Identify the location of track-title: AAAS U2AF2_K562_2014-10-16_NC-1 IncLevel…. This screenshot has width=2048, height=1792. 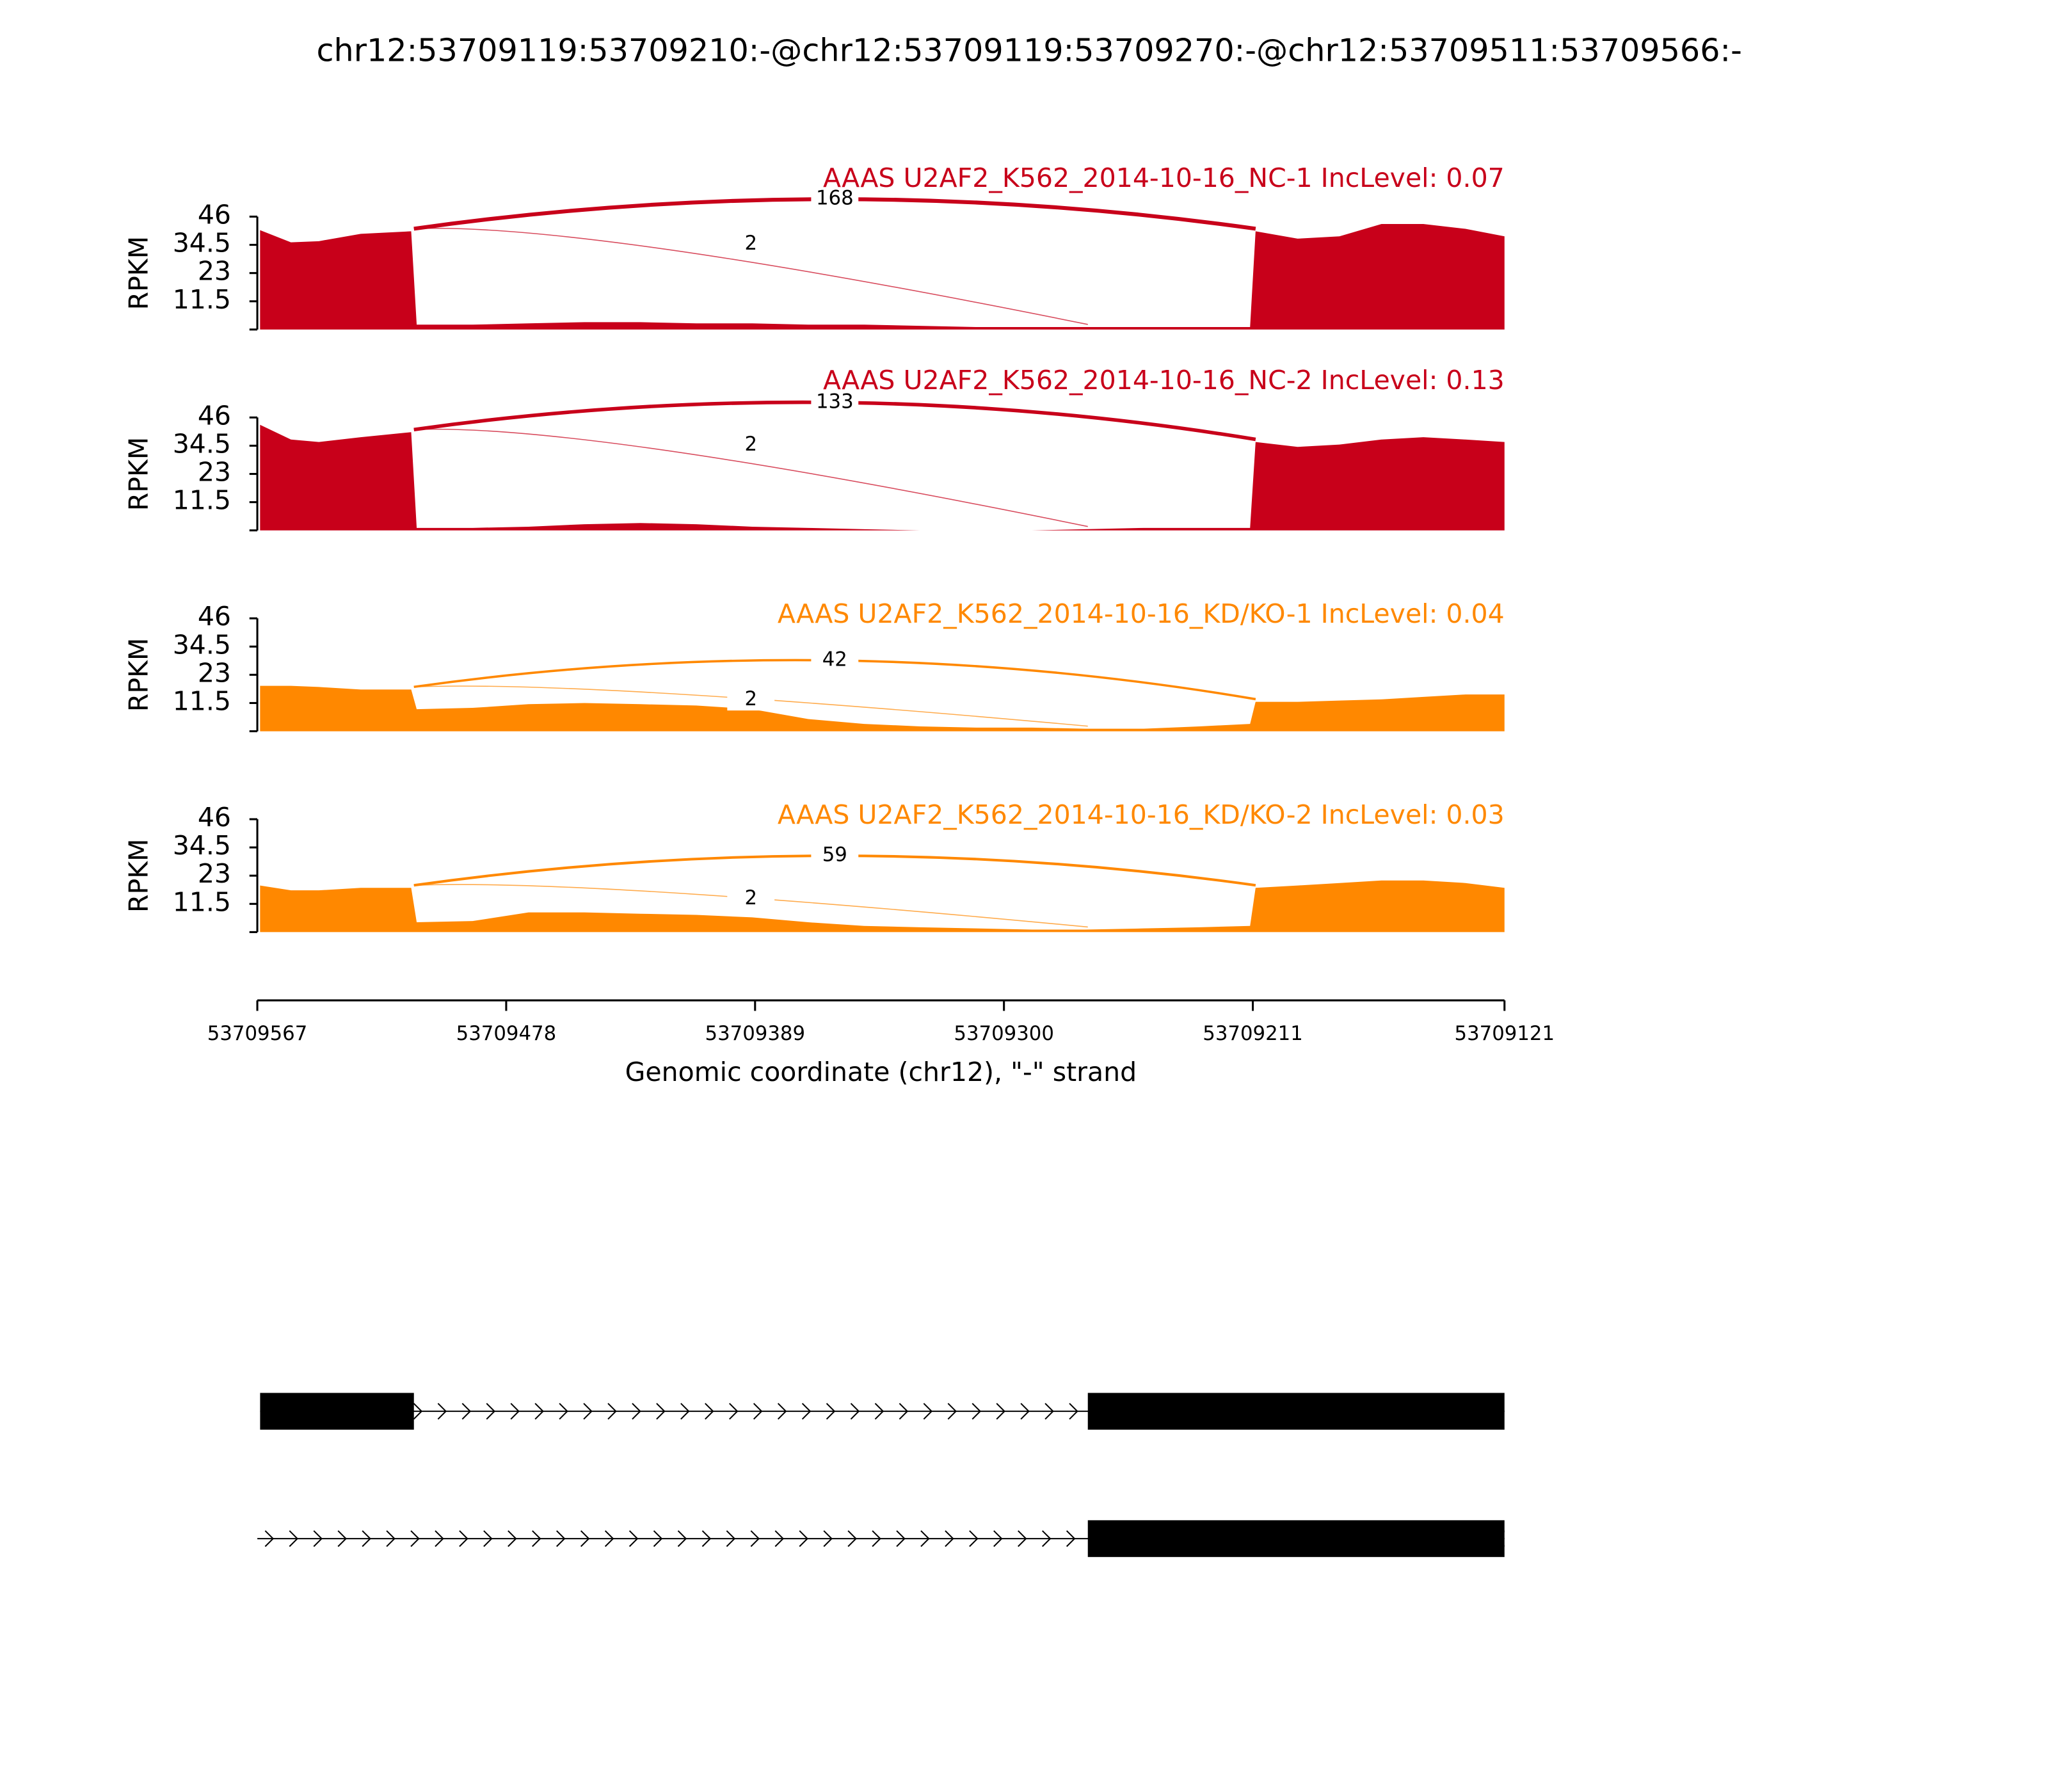
(1164, 178).